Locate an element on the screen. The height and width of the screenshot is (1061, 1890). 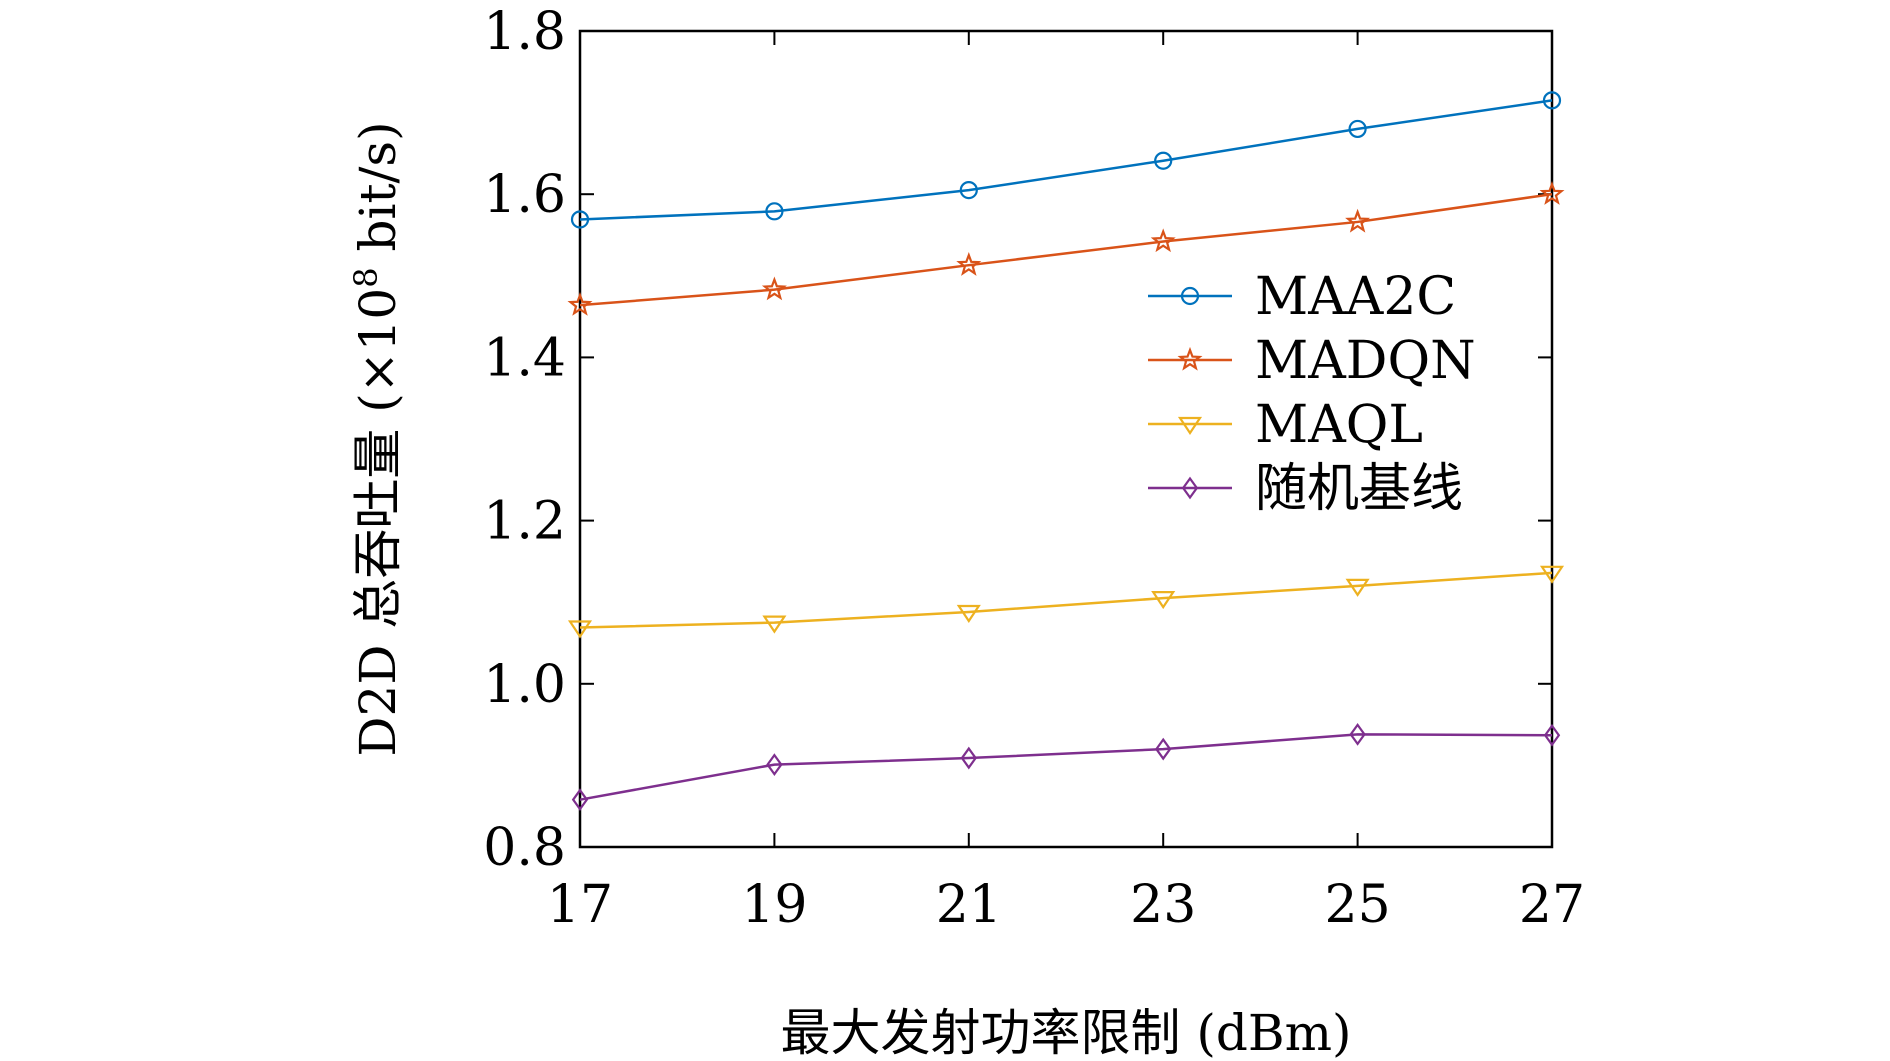
legend-label: MAQL is located at coordinates (1339, 425).